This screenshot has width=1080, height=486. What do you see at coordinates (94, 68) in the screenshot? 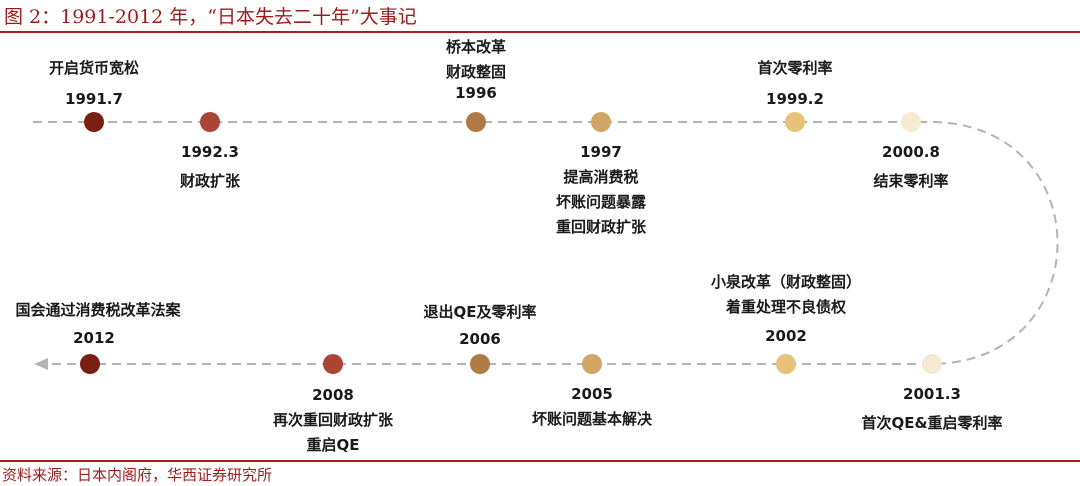
I see `event-1991-7-desc: 开启货币宽松` at bounding box center [94, 68].